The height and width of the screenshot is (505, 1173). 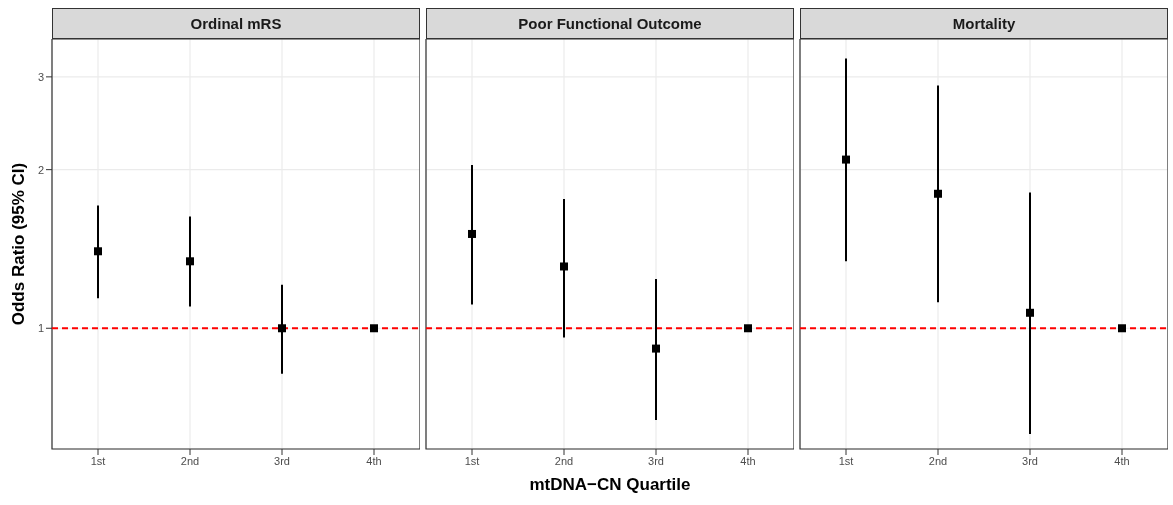 I want to click on y-tick-label: 1, so click(x=40, y=328).